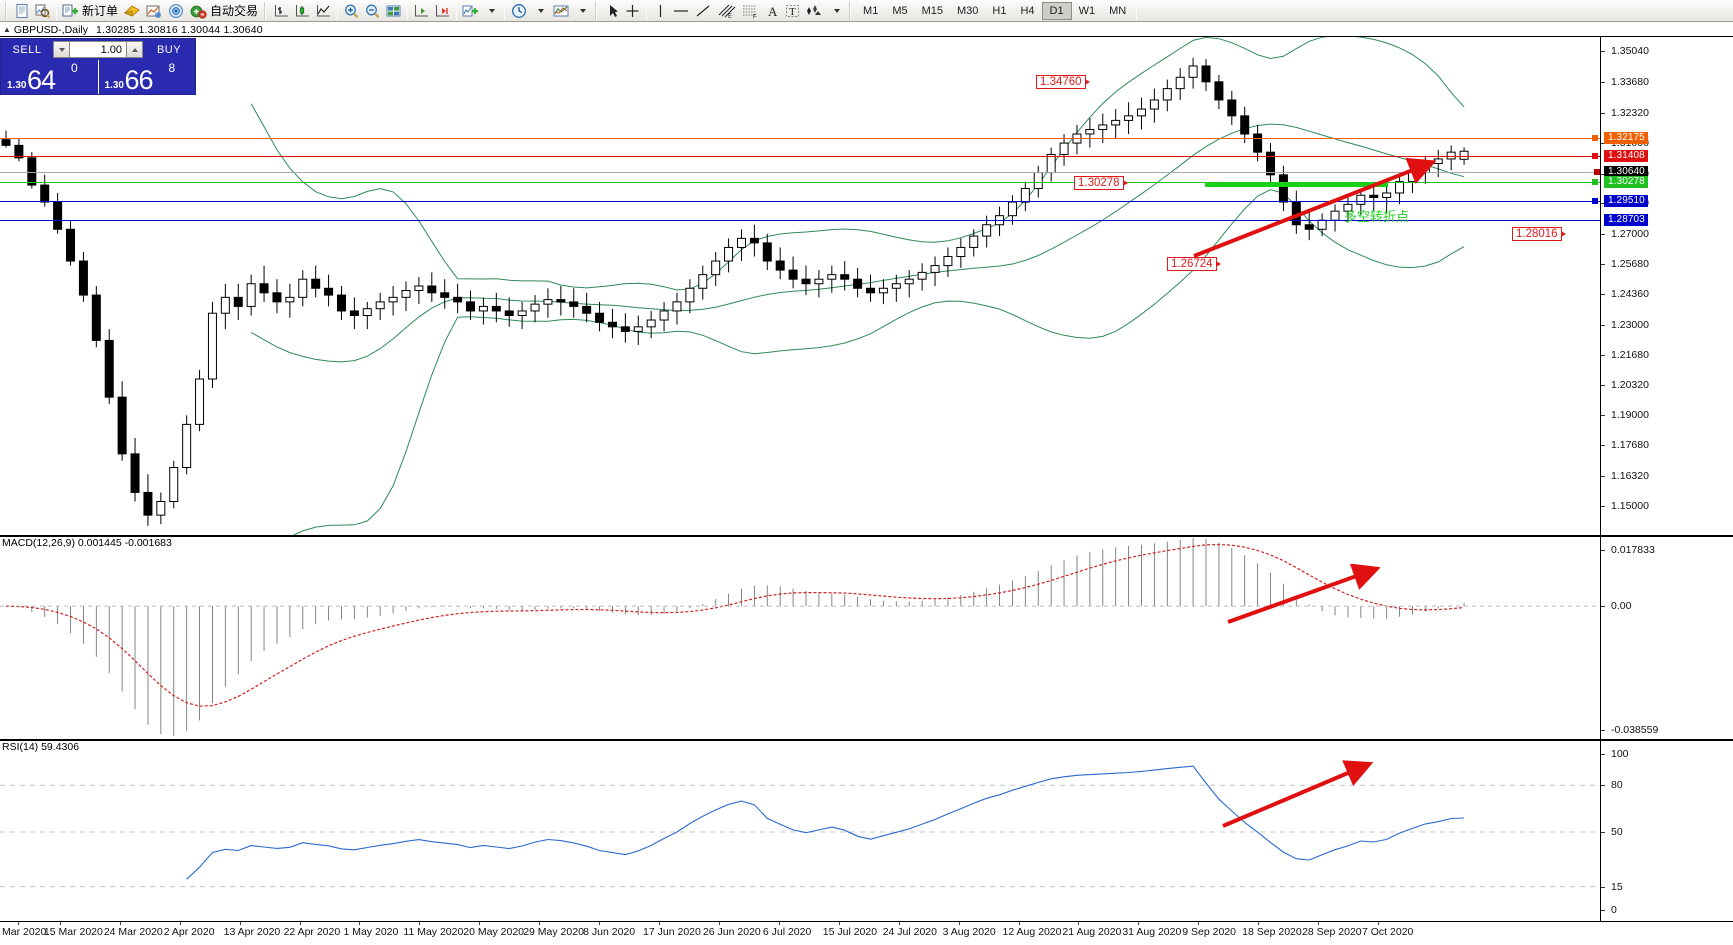 This screenshot has width=1733, height=945. I want to click on timeframe-mn: MN, so click(1118, 10).